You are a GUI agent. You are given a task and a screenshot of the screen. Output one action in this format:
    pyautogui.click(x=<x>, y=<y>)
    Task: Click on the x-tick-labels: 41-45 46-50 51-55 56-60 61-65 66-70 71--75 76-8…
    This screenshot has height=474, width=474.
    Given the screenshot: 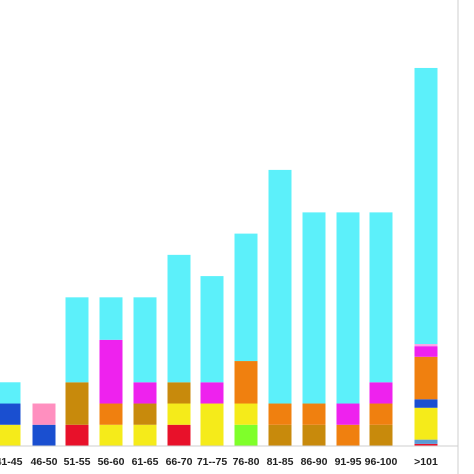 What is the action you would take?
    pyautogui.click(x=219, y=462)
    